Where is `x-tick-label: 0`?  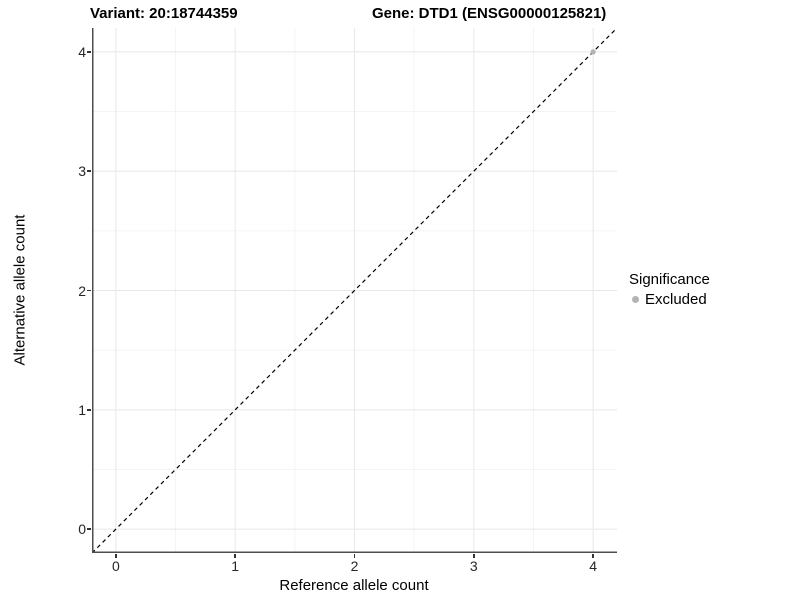 x-tick-label: 0 is located at coordinates (115, 566).